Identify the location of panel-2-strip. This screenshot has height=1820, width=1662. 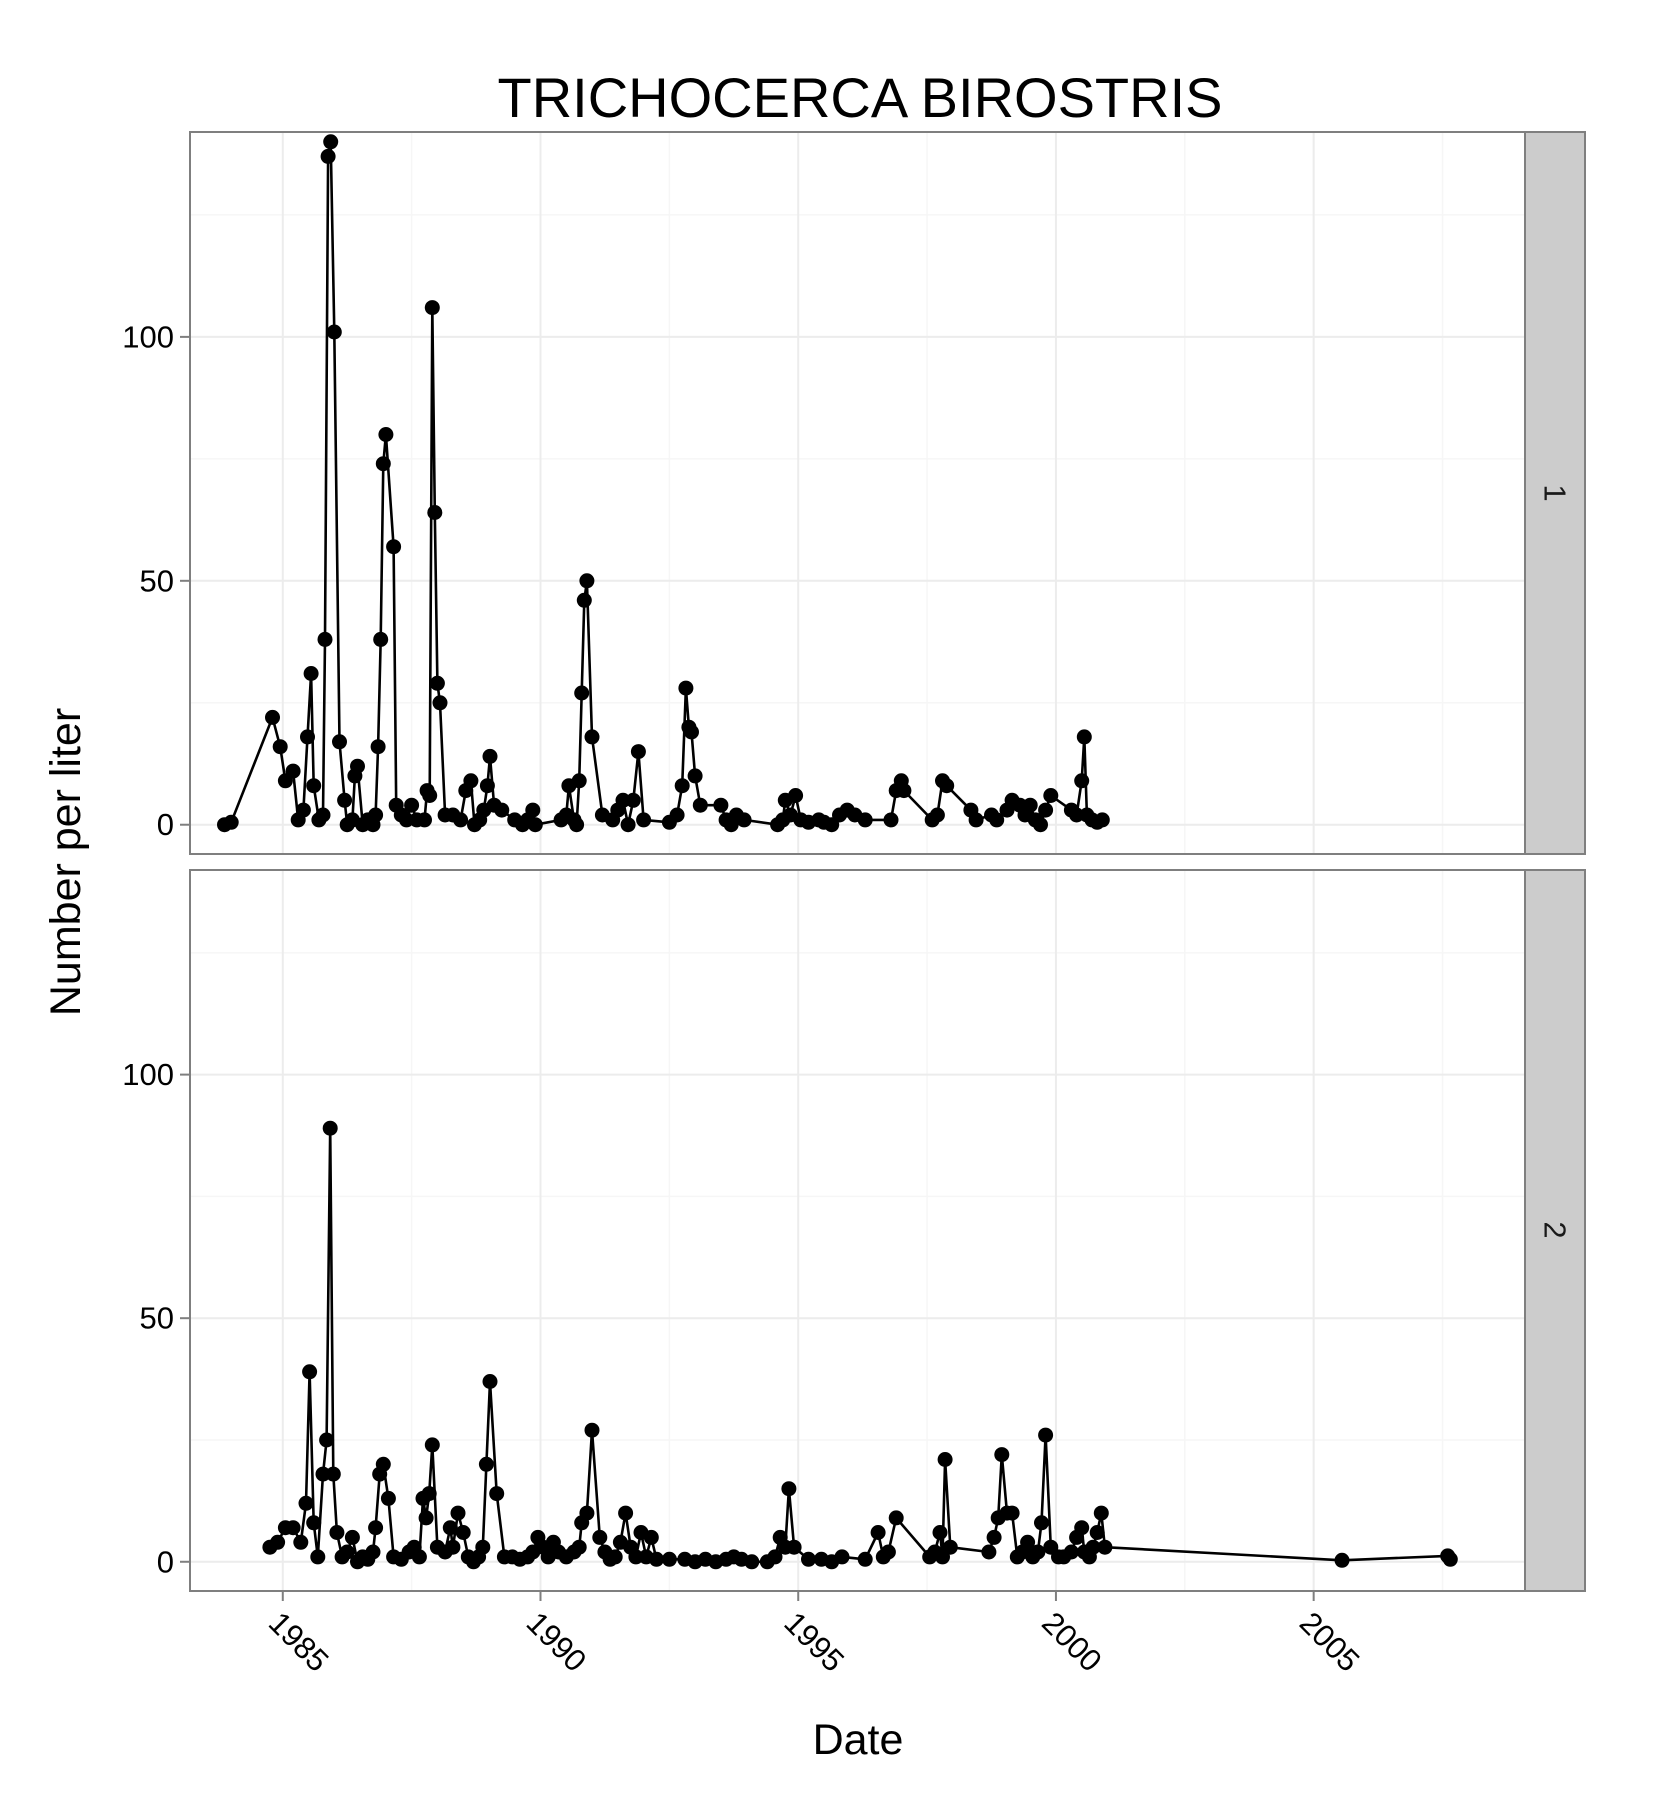
(1555, 1230).